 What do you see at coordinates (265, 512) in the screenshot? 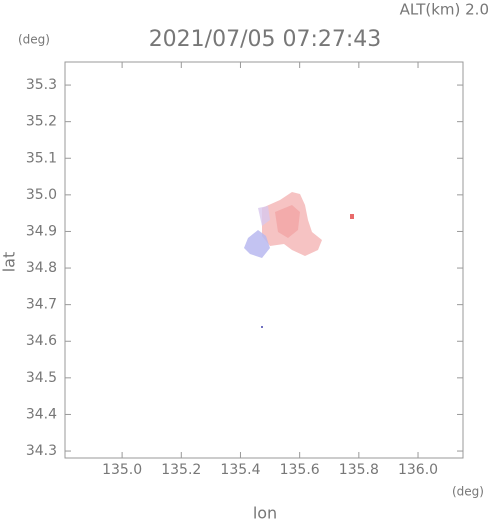
I see `x-axis-label: lon` at bounding box center [265, 512].